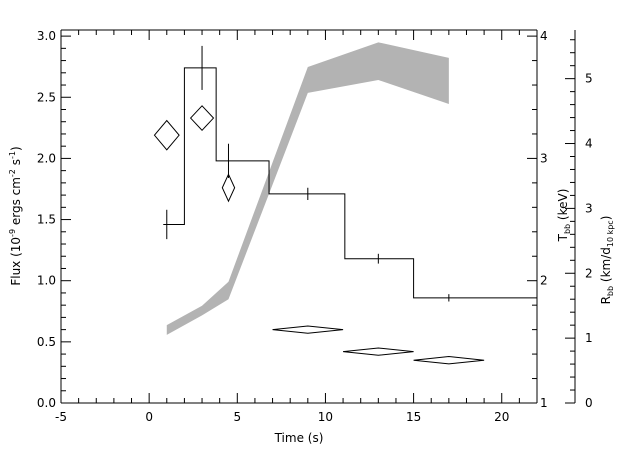 This screenshot has height=457, width=640. Describe the element at coordinates (610, 233) in the screenshot. I see `radius-label-sub2: 10 kpc` at that location.